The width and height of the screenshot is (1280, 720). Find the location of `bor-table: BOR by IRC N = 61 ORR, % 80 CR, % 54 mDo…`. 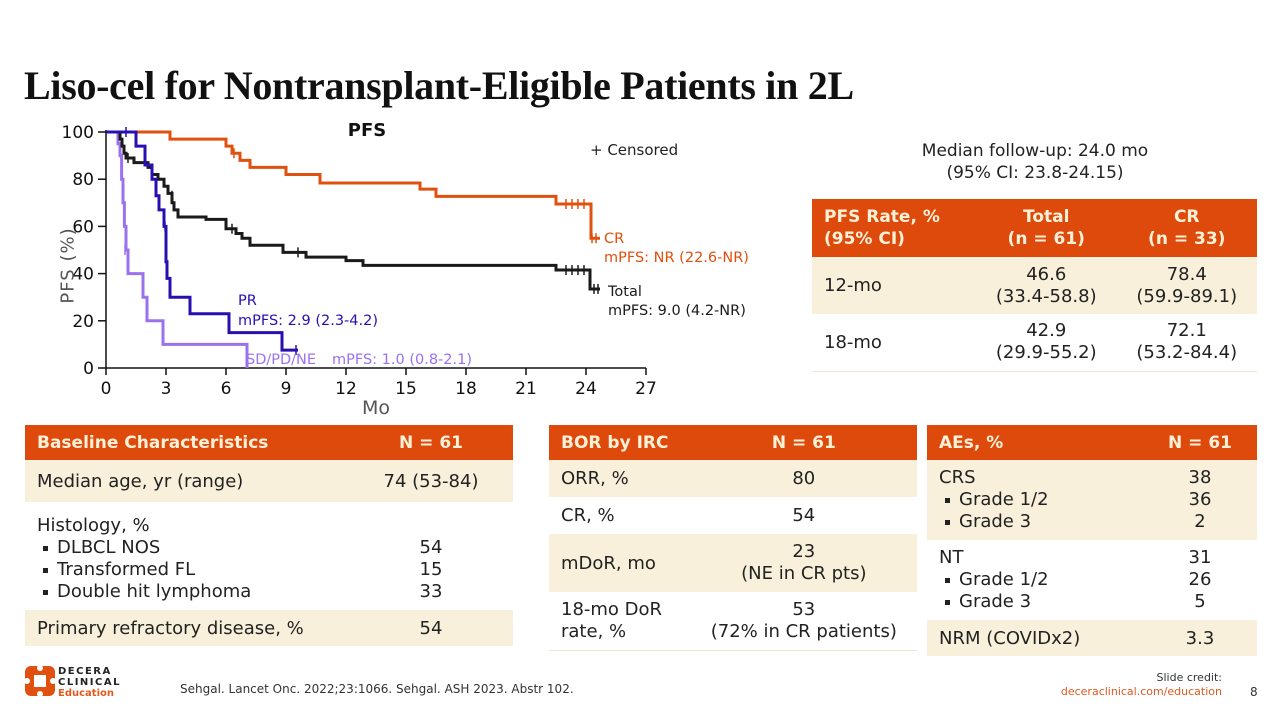

bor-table: BOR by IRC N = 61 ORR, % 80 CR, % 54 mDo… is located at coordinates (733, 538).